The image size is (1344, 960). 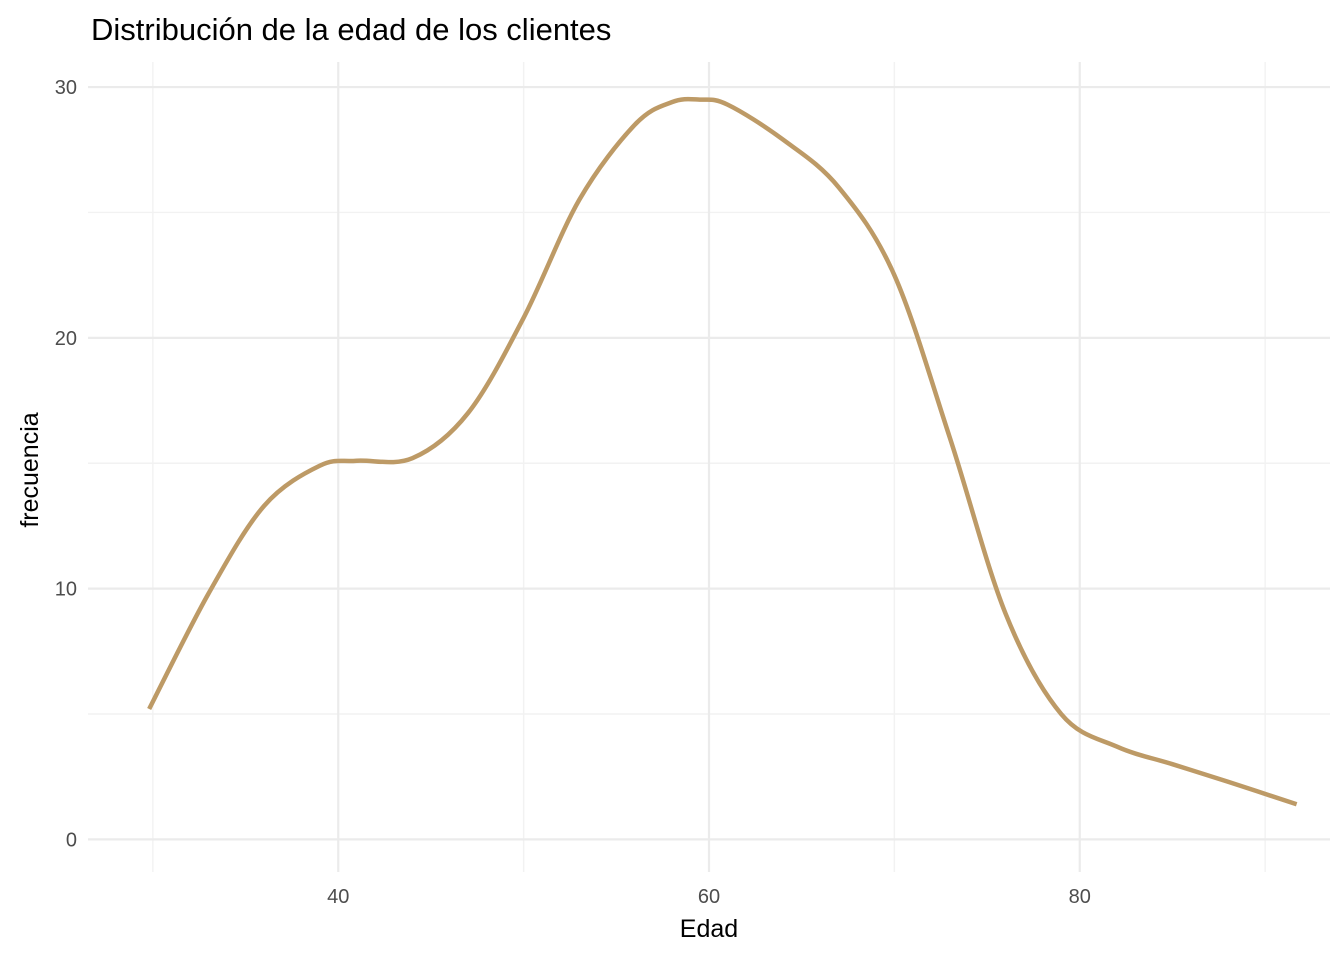 I want to click on y-tick-label: 20, so click(x=66, y=339).